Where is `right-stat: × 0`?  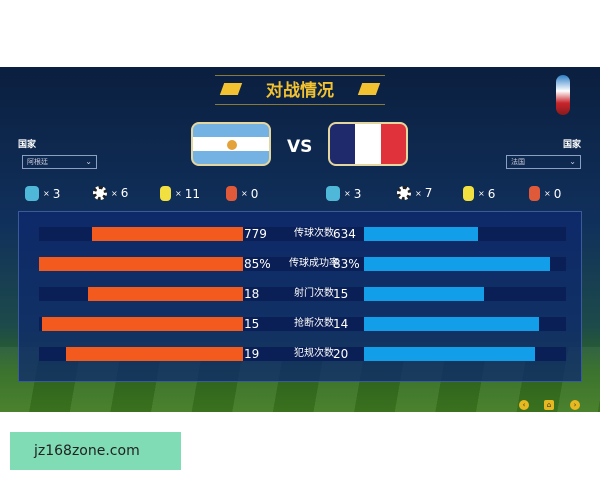 right-stat: × 0 is located at coordinates (545, 193).